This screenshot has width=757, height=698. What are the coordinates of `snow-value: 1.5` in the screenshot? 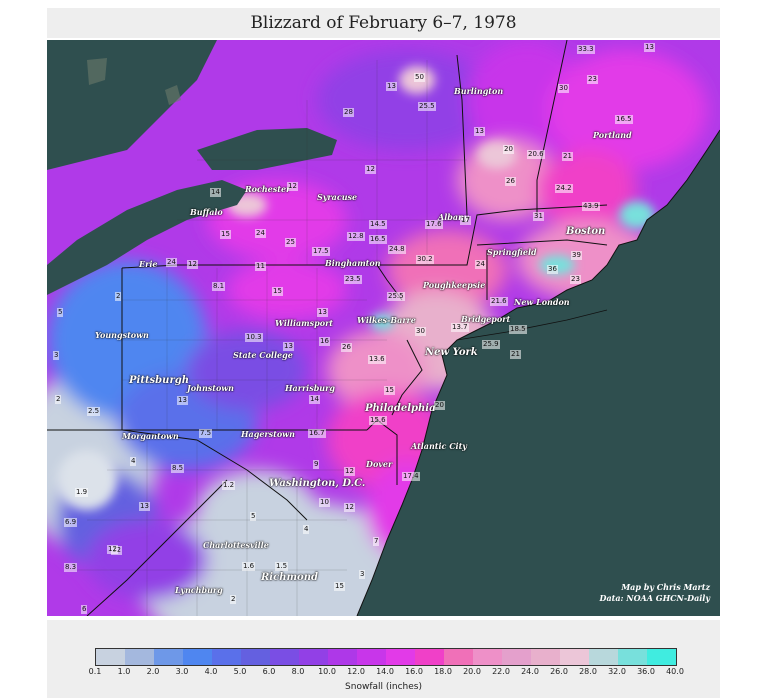 It's located at (282, 566).